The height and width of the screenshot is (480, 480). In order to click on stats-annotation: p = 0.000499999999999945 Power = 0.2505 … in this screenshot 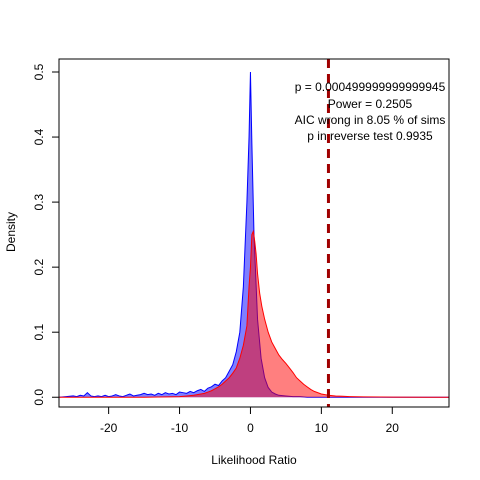, I will do `click(370, 111)`.